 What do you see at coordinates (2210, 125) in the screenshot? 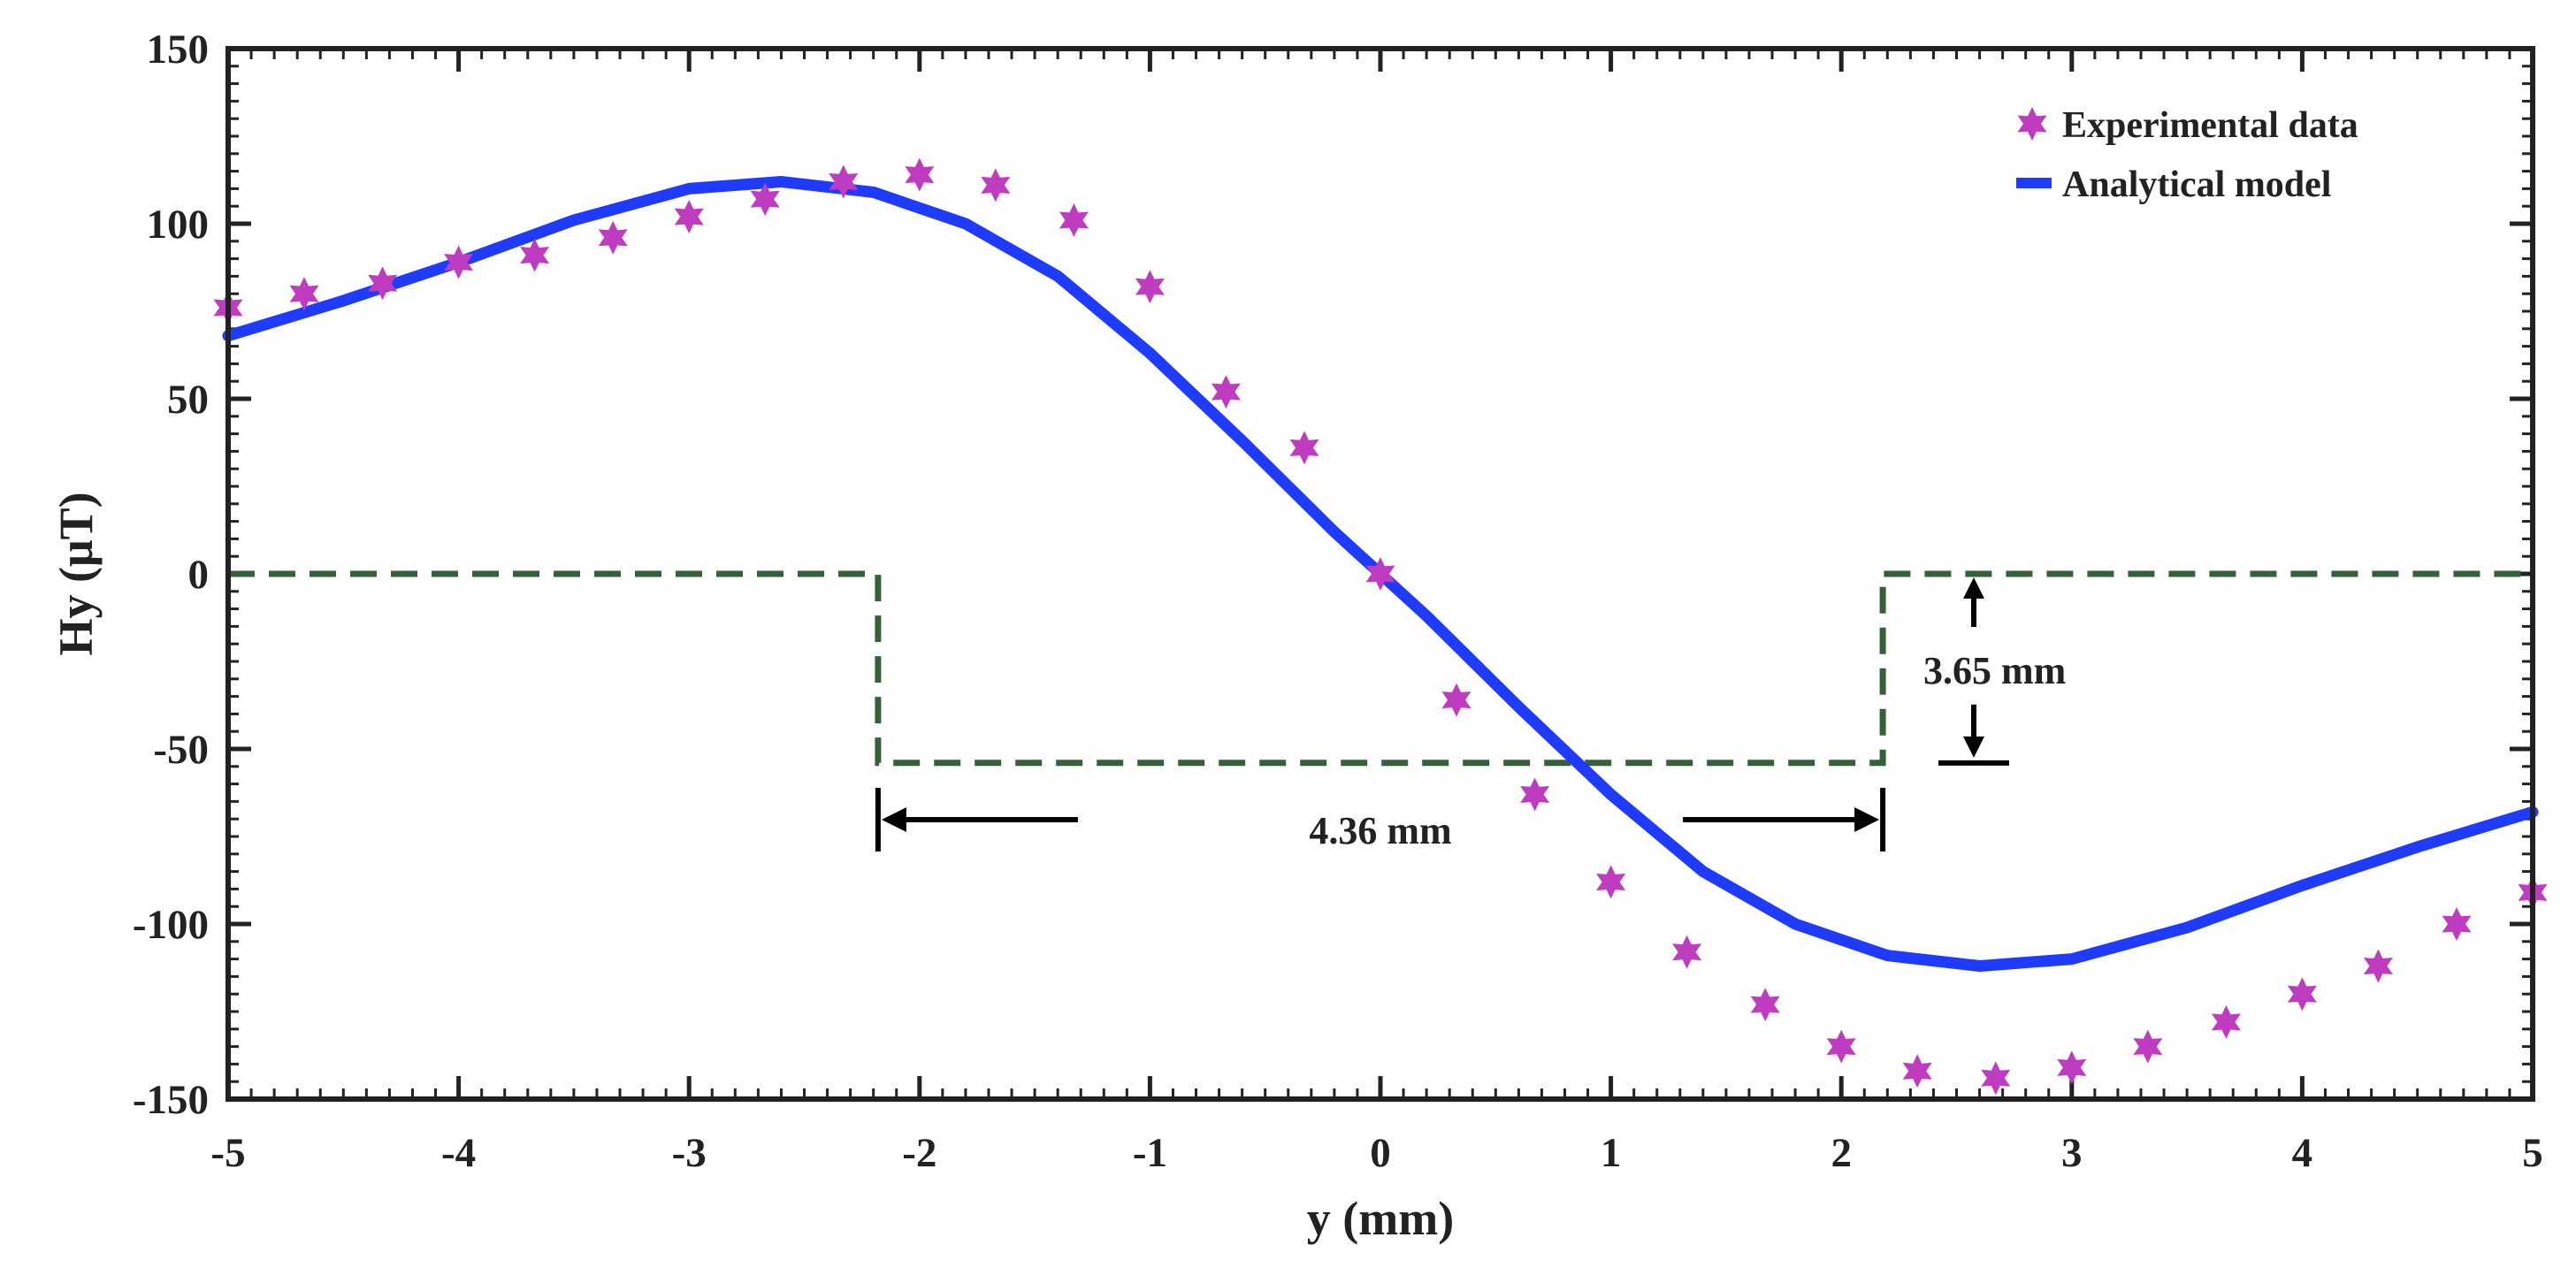
I see `legend-label-experimental: Experimental data` at bounding box center [2210, 125].